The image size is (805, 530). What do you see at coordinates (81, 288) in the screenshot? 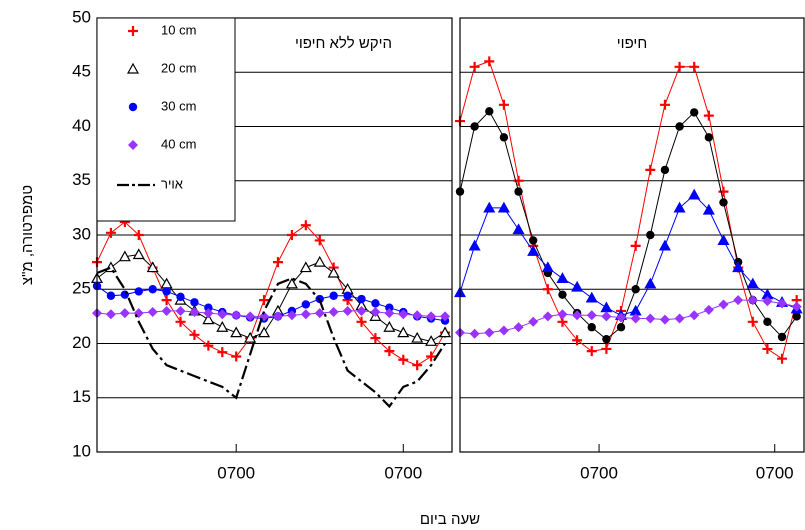
I see `y-tick-label: 25` at bounding box center [81, 288].